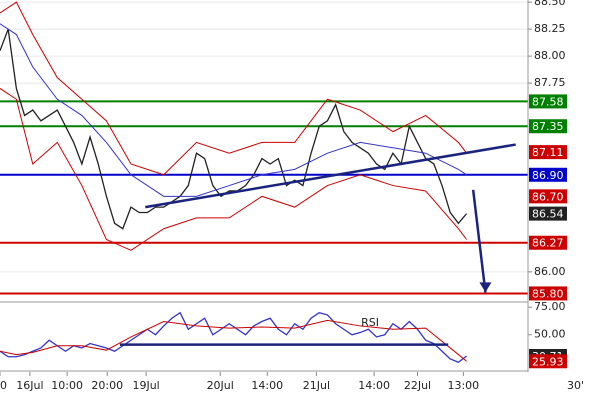 Image resolution: width=590 pixels, height=400 pixels. I want to click on value-label: 86.70, so click(548, 196).